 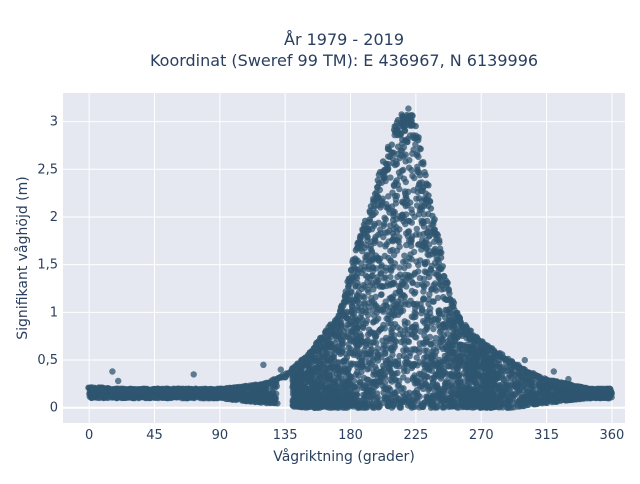 What do you see at coordinates (54, 312) in the screenshot?
I see `y-tick-label: 1` at bounding box center [54, 312].